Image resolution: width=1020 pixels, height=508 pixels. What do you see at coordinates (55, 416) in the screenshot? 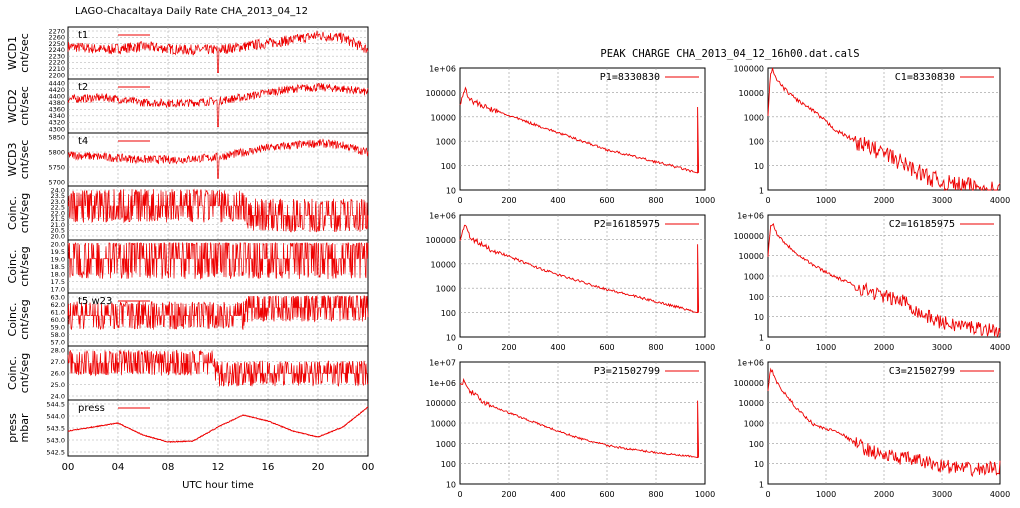
I see `y-tick-label: 544.0` at bounding box center [55, 416].